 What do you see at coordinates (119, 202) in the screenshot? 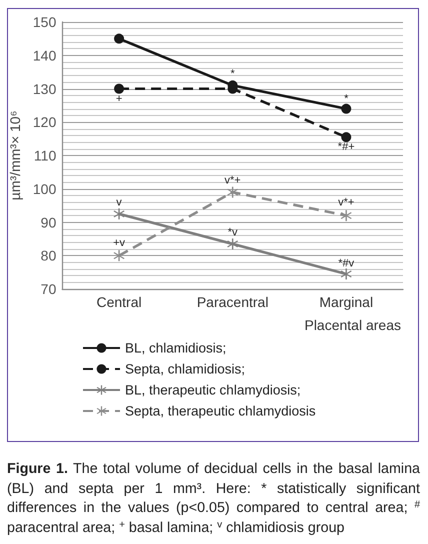
I see `annotation: v` at bounding box center [119, 202].